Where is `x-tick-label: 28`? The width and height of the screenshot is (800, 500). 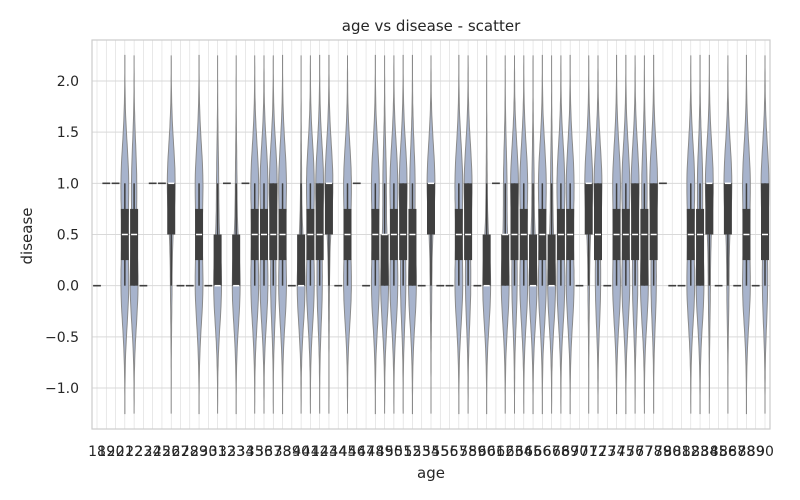 x-tick-label: 28 is located at coordinates (190, 452).